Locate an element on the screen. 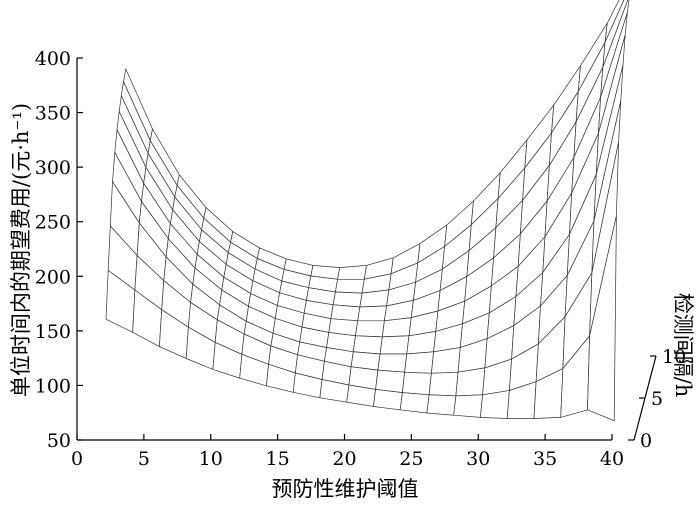 The width and height of the screenshot is (700, 510). z-axis-title: 单位时间内的期望费用/(元·h⁻¹) is located at coordinates (21, 250).